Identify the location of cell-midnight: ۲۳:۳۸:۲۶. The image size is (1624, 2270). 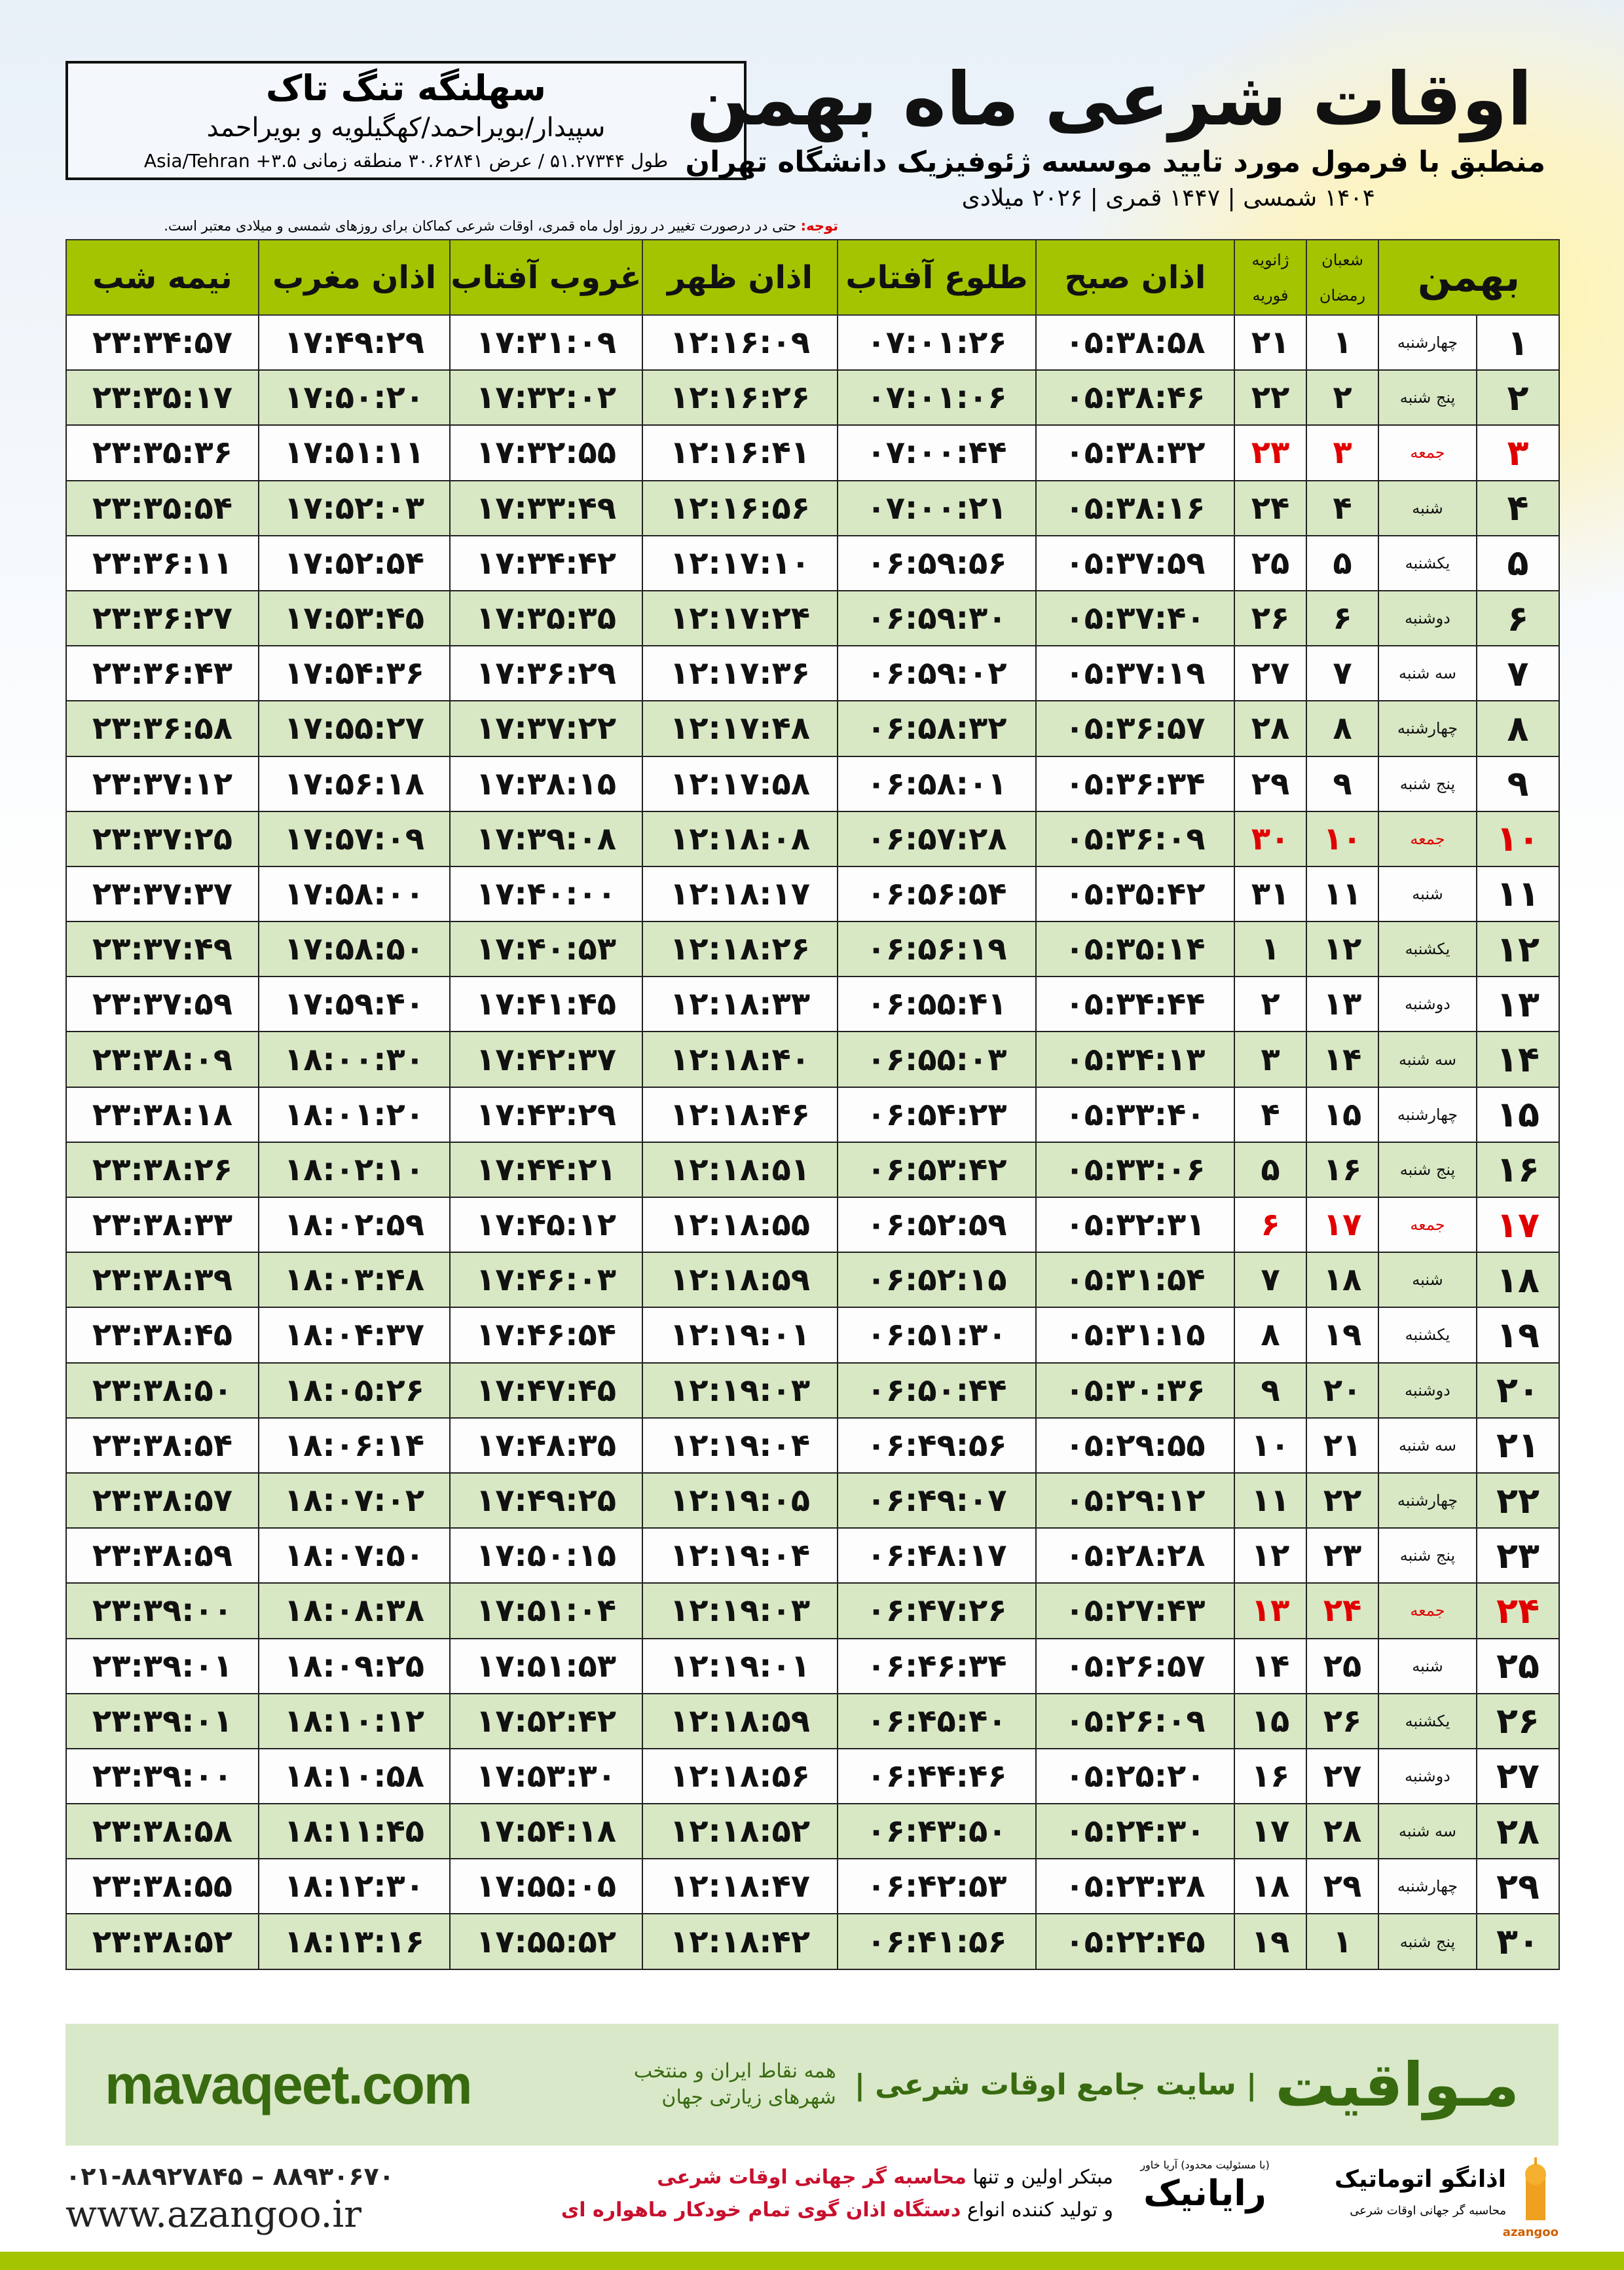
(162, 1170).